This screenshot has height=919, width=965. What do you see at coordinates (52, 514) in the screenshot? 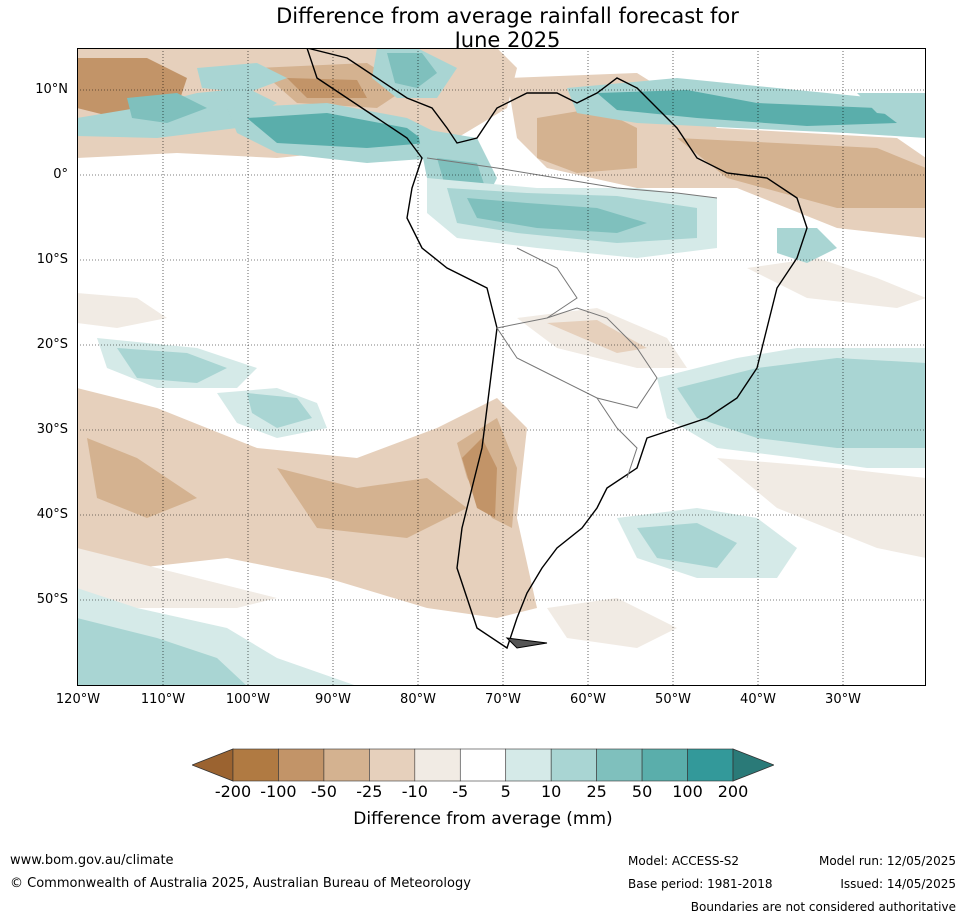
I see `lat-label-40s: 40°S` at bounding box center [52, 514].